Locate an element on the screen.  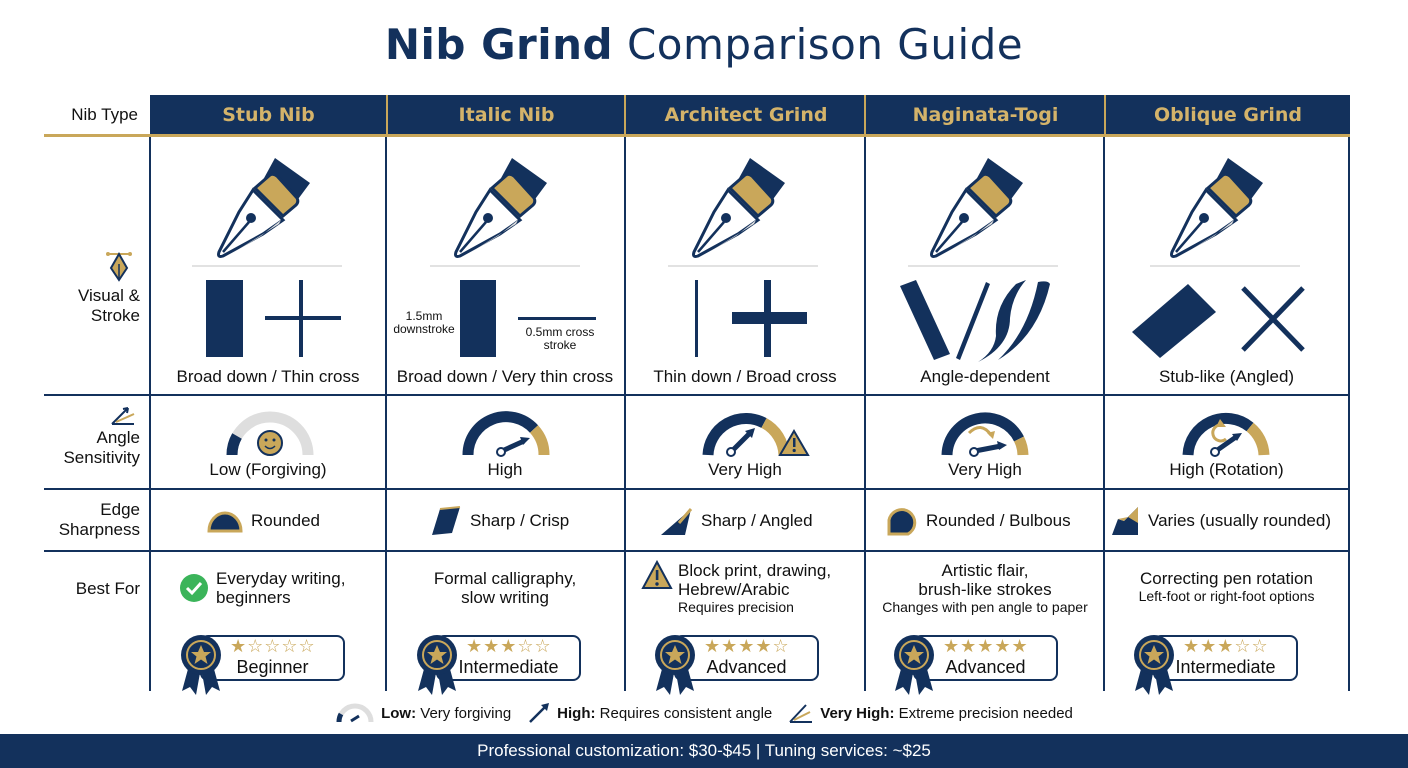
angle-italic-label: High is located at coordinates (505, 469).